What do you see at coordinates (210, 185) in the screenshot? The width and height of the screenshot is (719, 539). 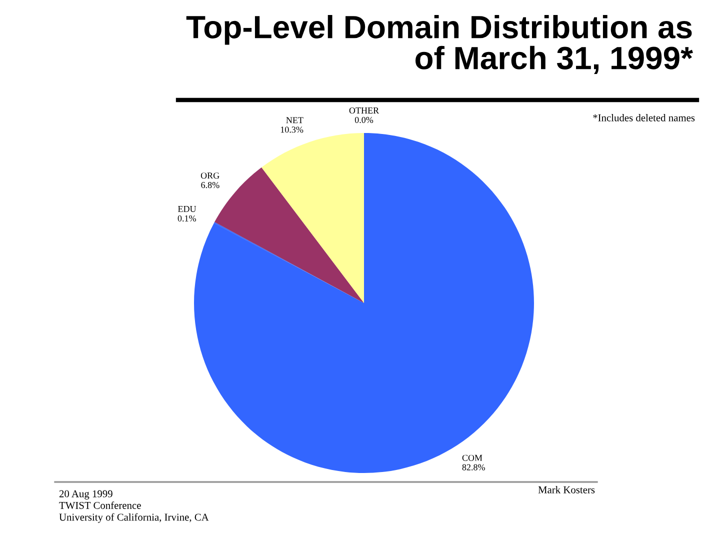 I see `data-label: 6.8%` at bounding box center [210, 185].